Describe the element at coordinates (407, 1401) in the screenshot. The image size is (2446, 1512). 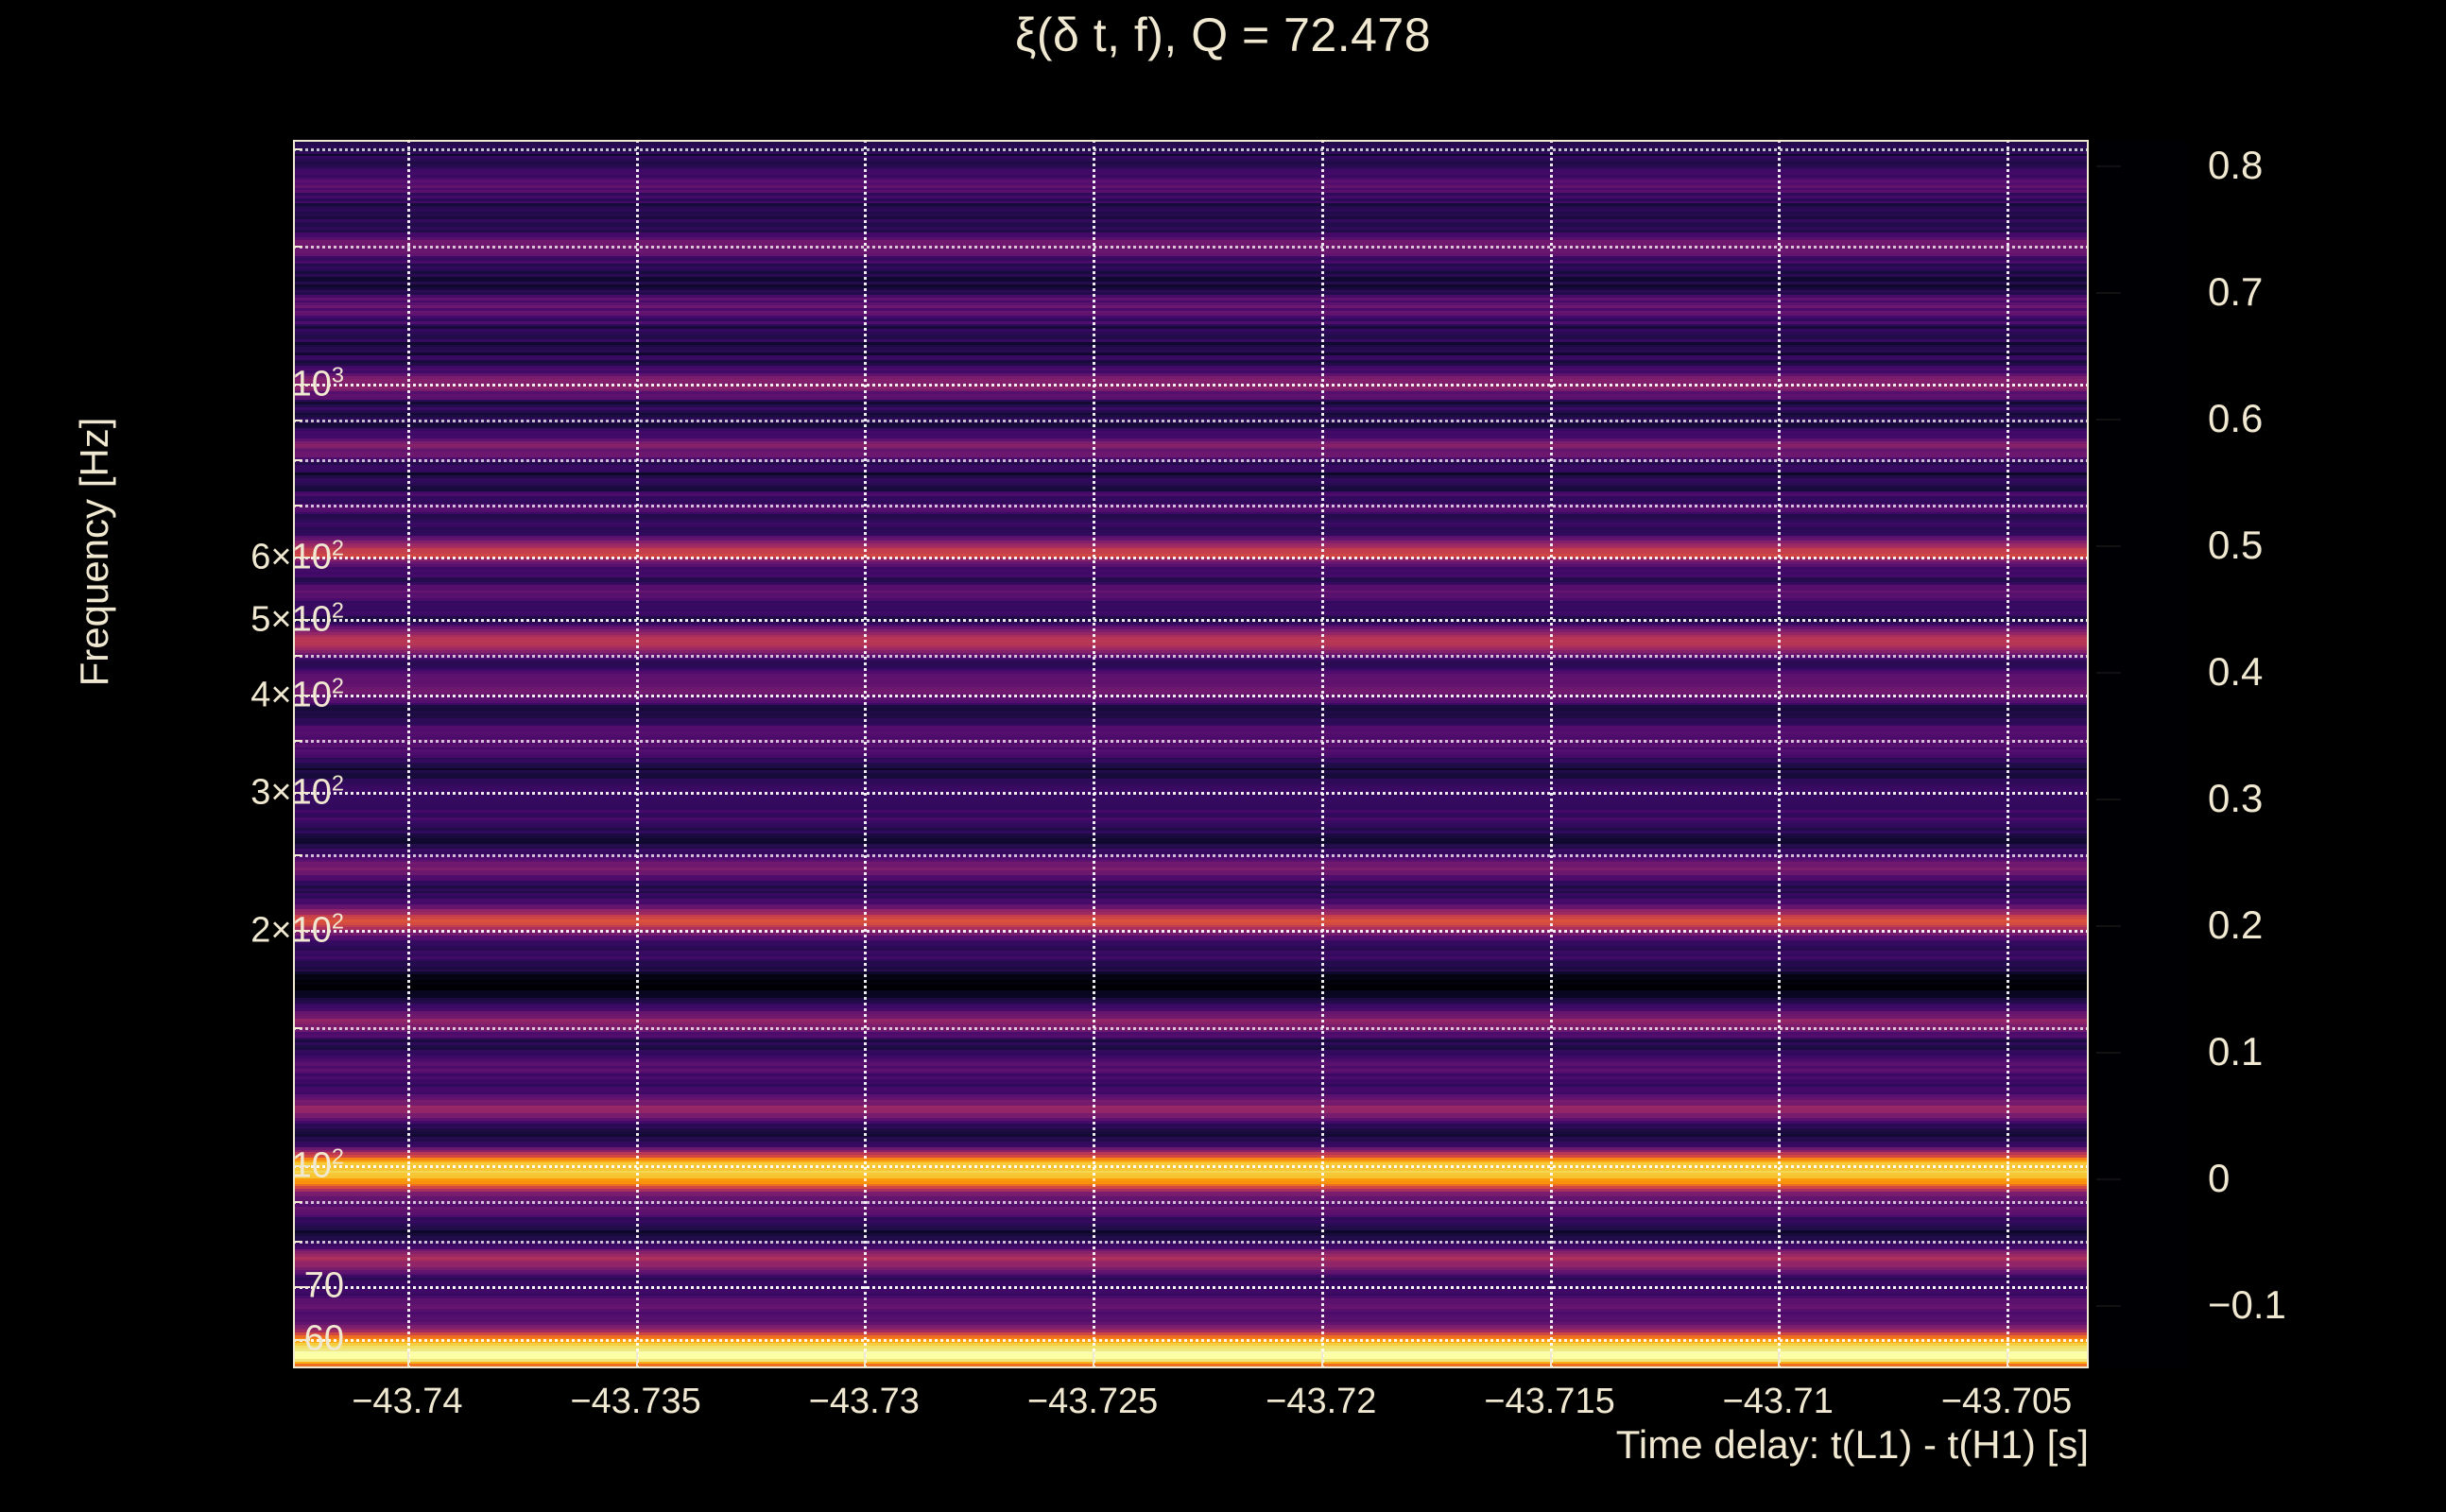
I see `x-tick-label: −43.74` at that location.